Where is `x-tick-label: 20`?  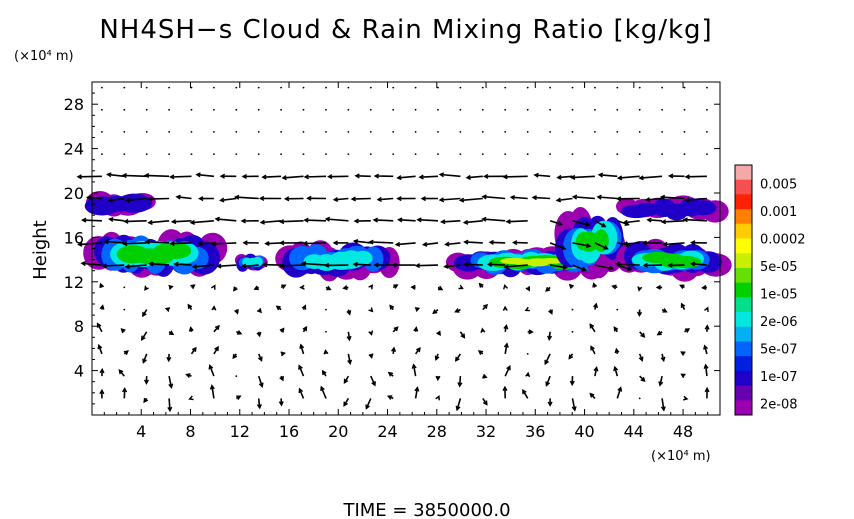
x-tick-label: 20 is located at coordinates (338, 431).